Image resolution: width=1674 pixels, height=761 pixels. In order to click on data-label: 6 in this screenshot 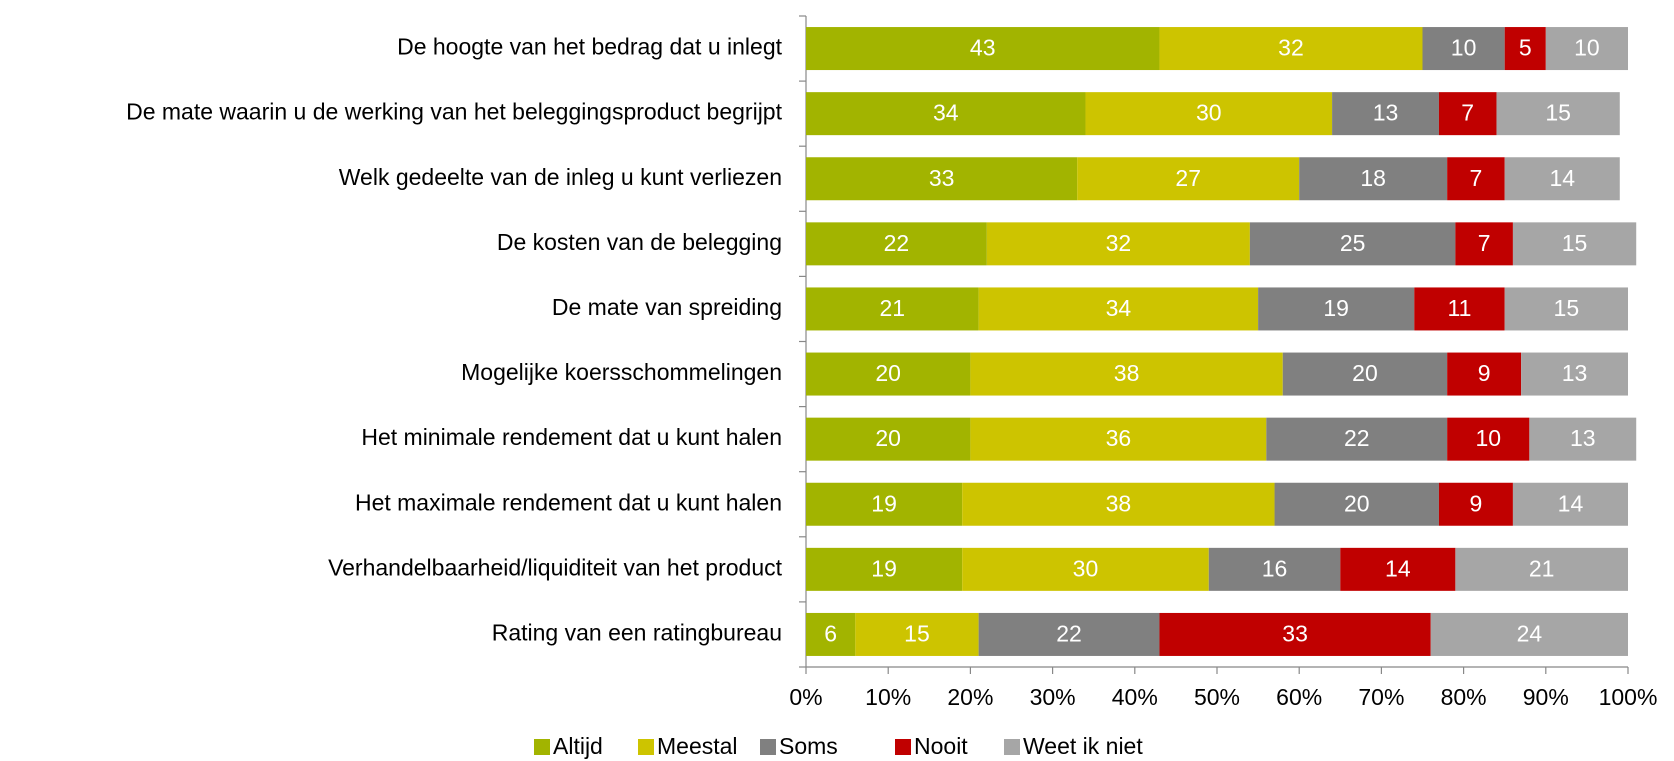, I will do `click(830, 634)`.